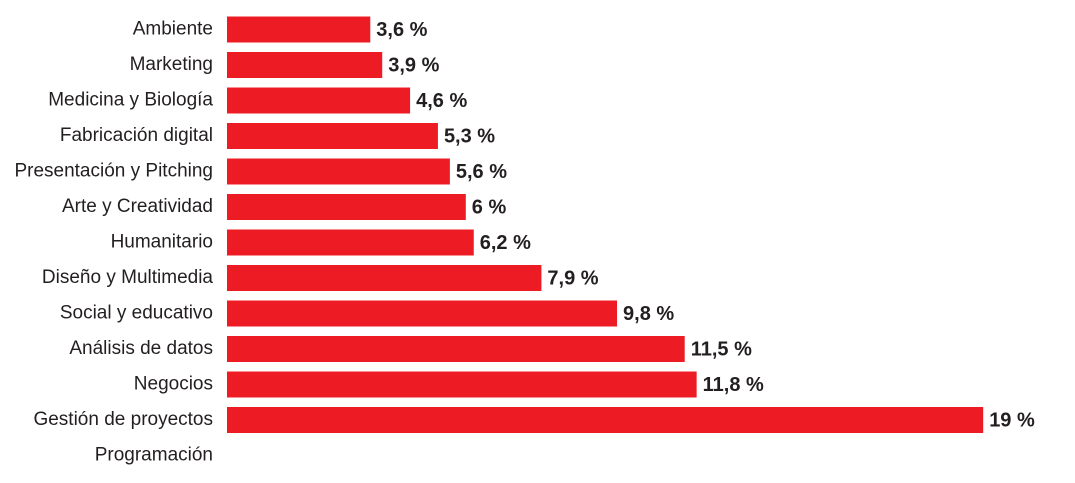 Image resolution: width=1075 pixels, height=483 pixels. What do you see at coordinates (136, 135) in the screenshot?
I see `category-label: Fabricación digital` at bounding box center [136, 135].